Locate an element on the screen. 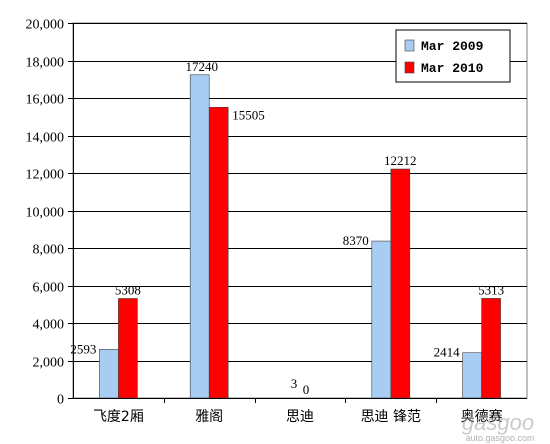  x-category-label: 思迪 锋范 is located at coordinates (391, 416).